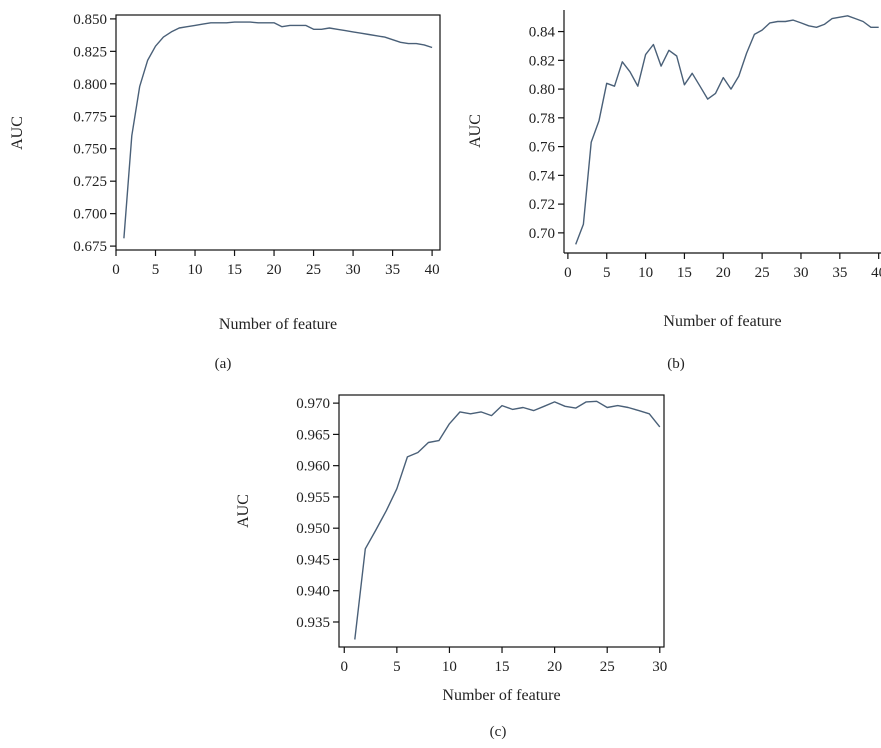 This screenshot has height=748, width=881. I want to click on panel-caption: (b), so click(676, 364).